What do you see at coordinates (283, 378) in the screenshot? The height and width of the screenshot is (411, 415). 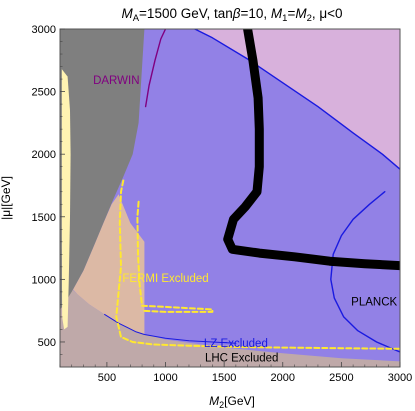 I see `x-tick-label: 2000` at bounding box center [283, 378].